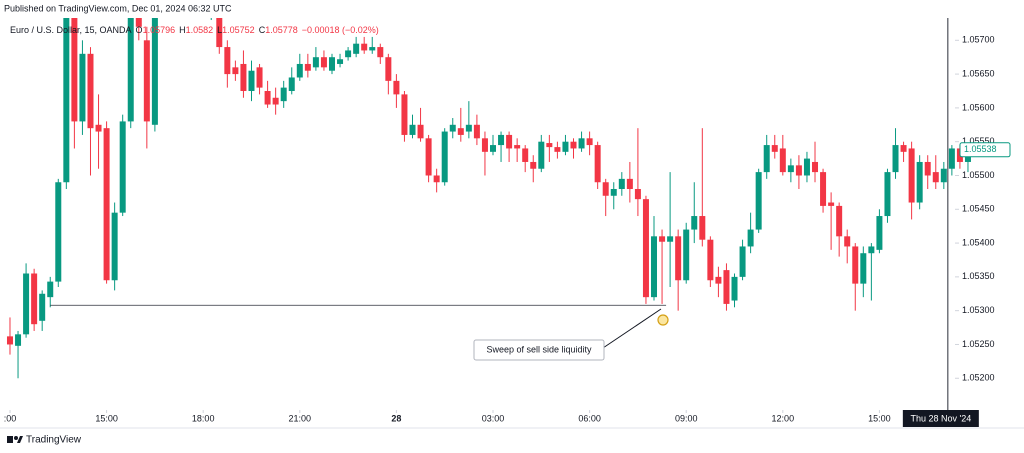  Describe the element at coordinates (159, 30) in the screenshot. I see `legend-ohlc-value: 1.05796` at that location.